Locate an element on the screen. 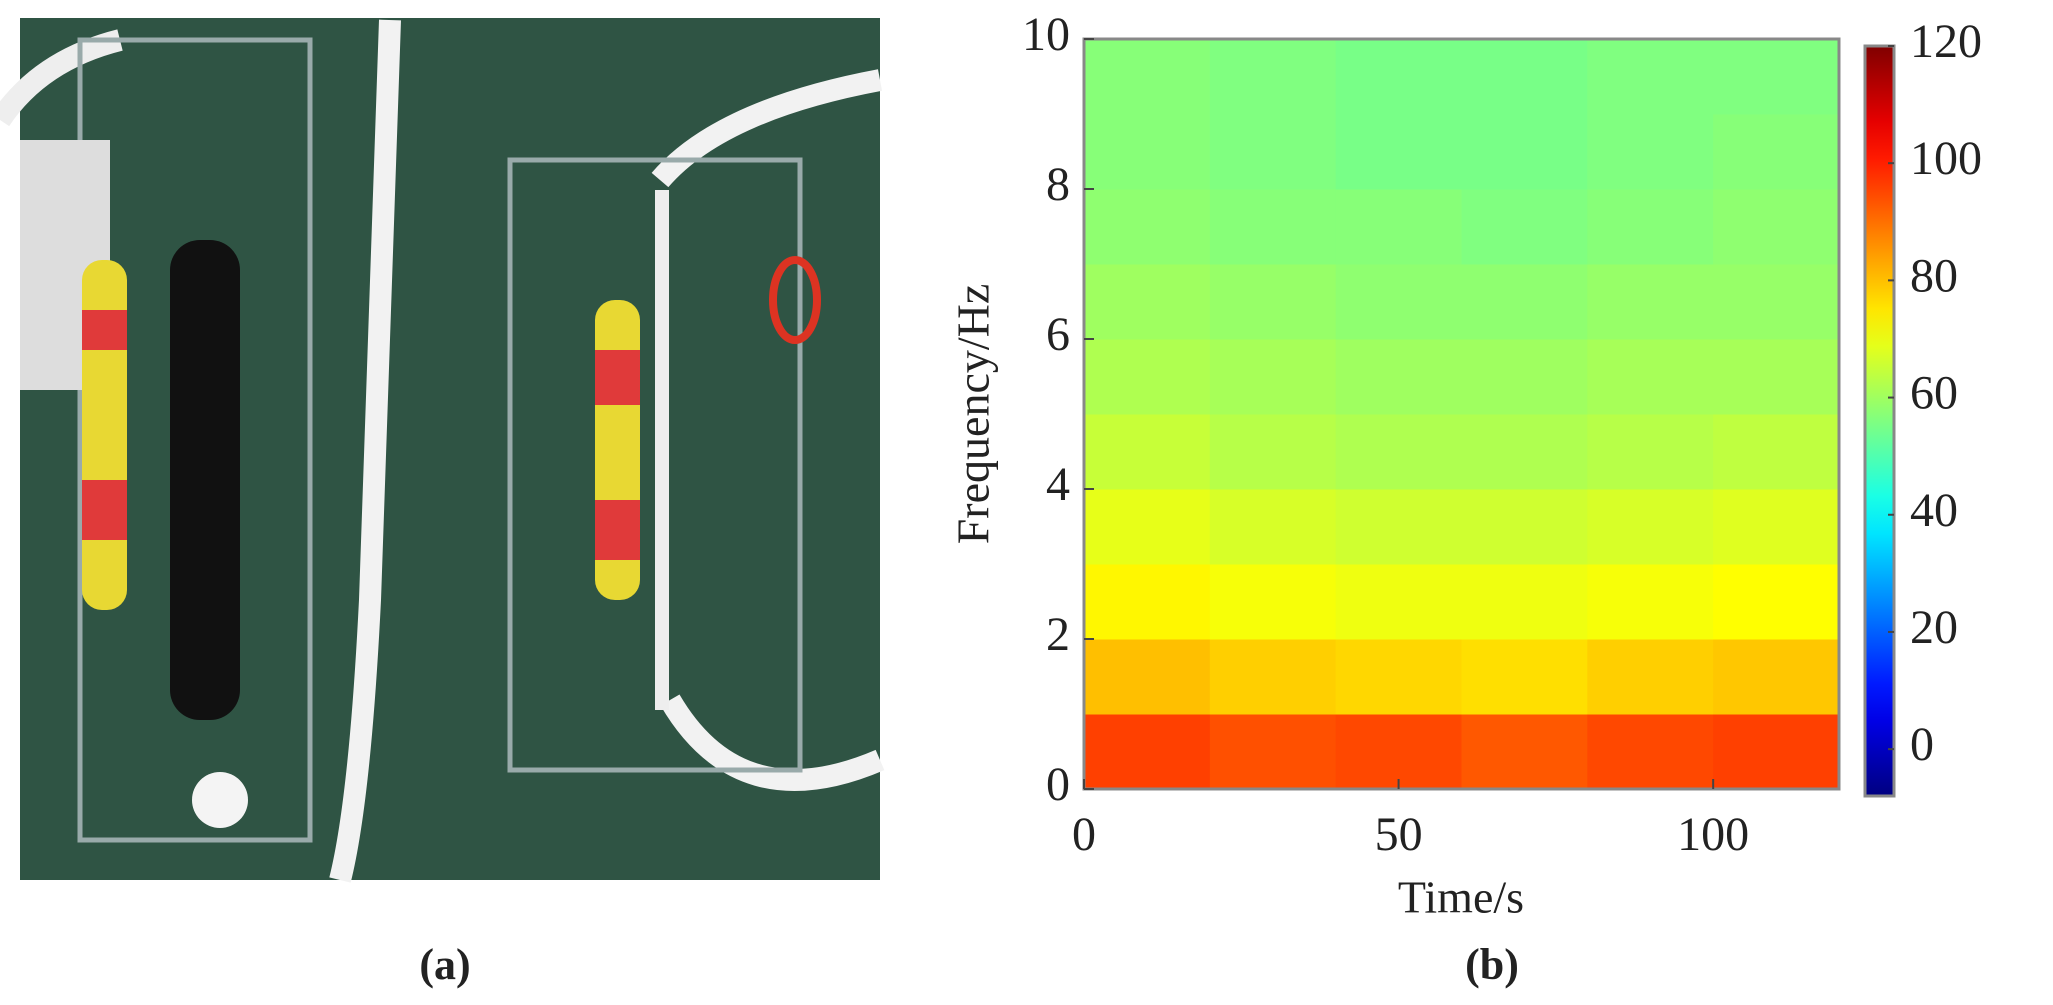 This screenshot has height=1005, width=2053. colorbar-tick-label: 40 is located at coordinates (1934, 510).